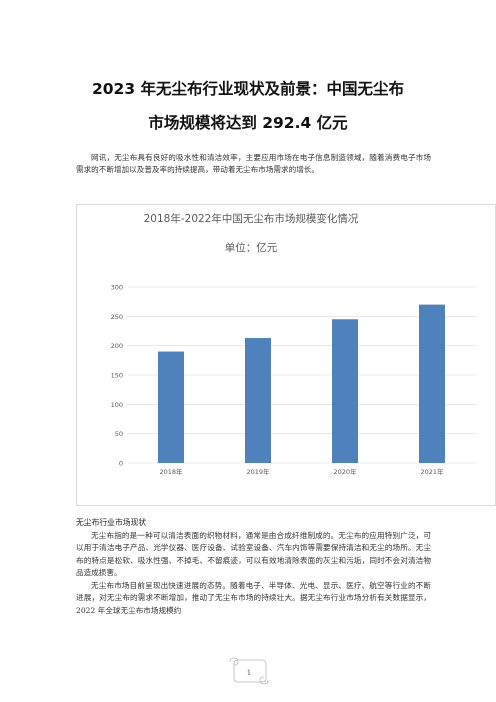  I want to click on page-title-line1: 2023 年无尘布行业现状及前景：中国无尘布, so click(248, 89).